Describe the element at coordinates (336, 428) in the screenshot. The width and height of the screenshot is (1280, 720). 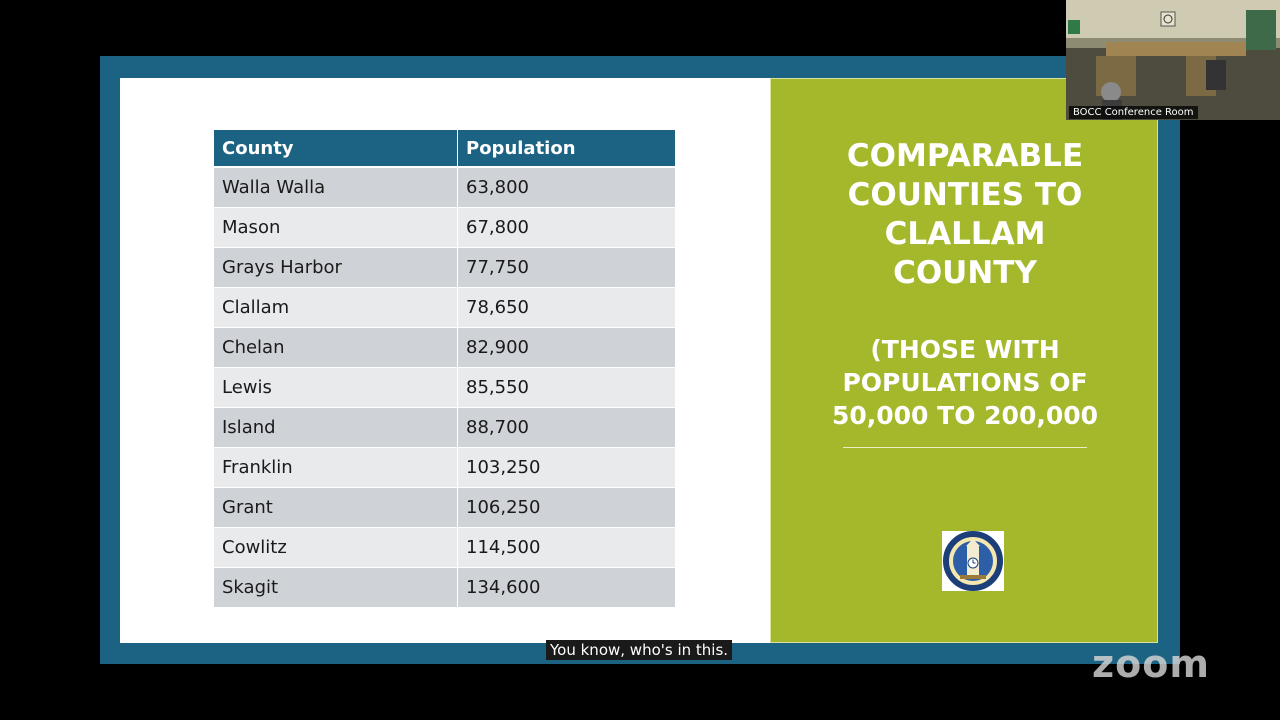
I see `county-cell: Island` at that location.